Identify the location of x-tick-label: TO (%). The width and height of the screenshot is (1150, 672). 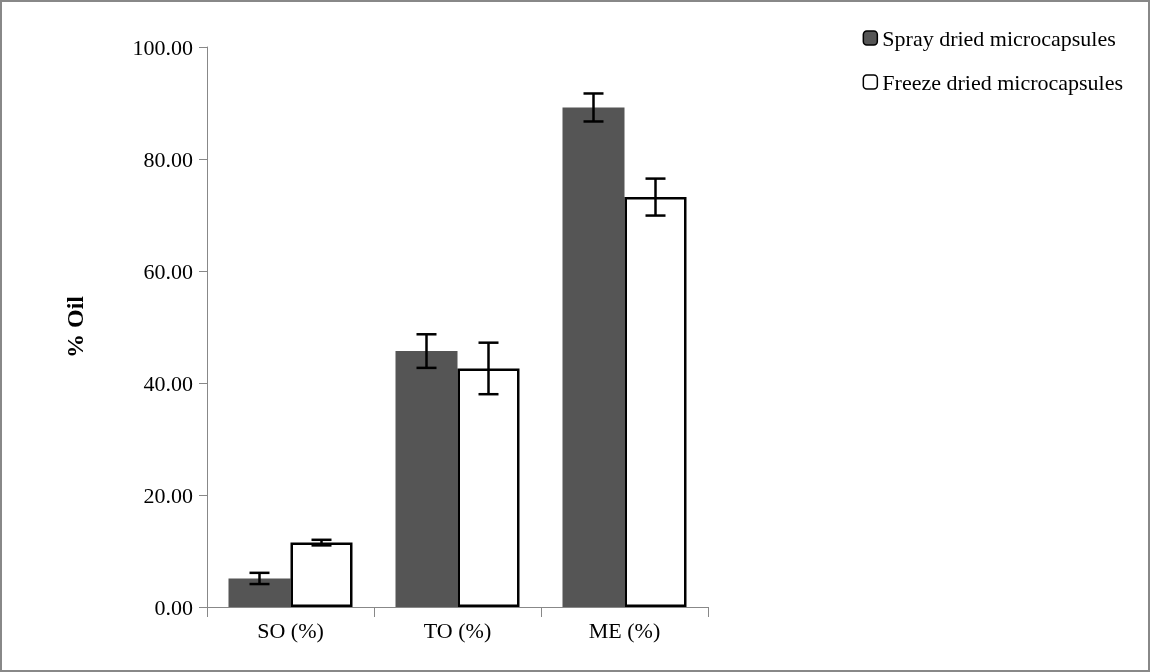
(457, 630).